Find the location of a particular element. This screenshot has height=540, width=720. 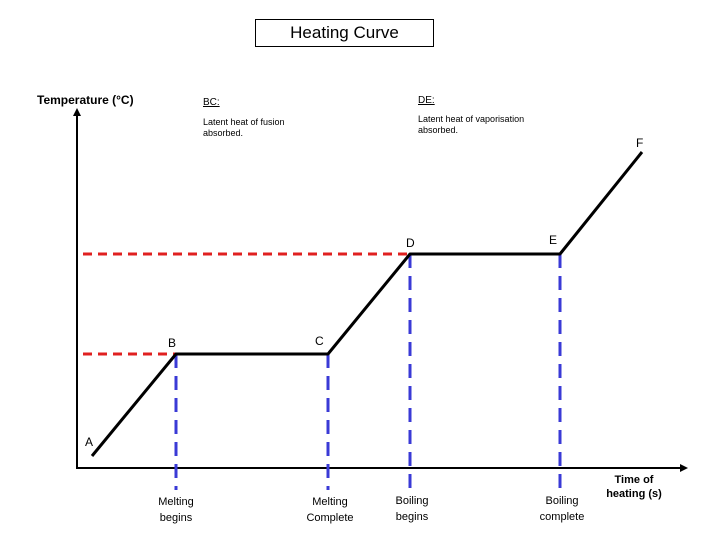

melting-complete-label: Melting Complete is located at coordinates (330, 510).